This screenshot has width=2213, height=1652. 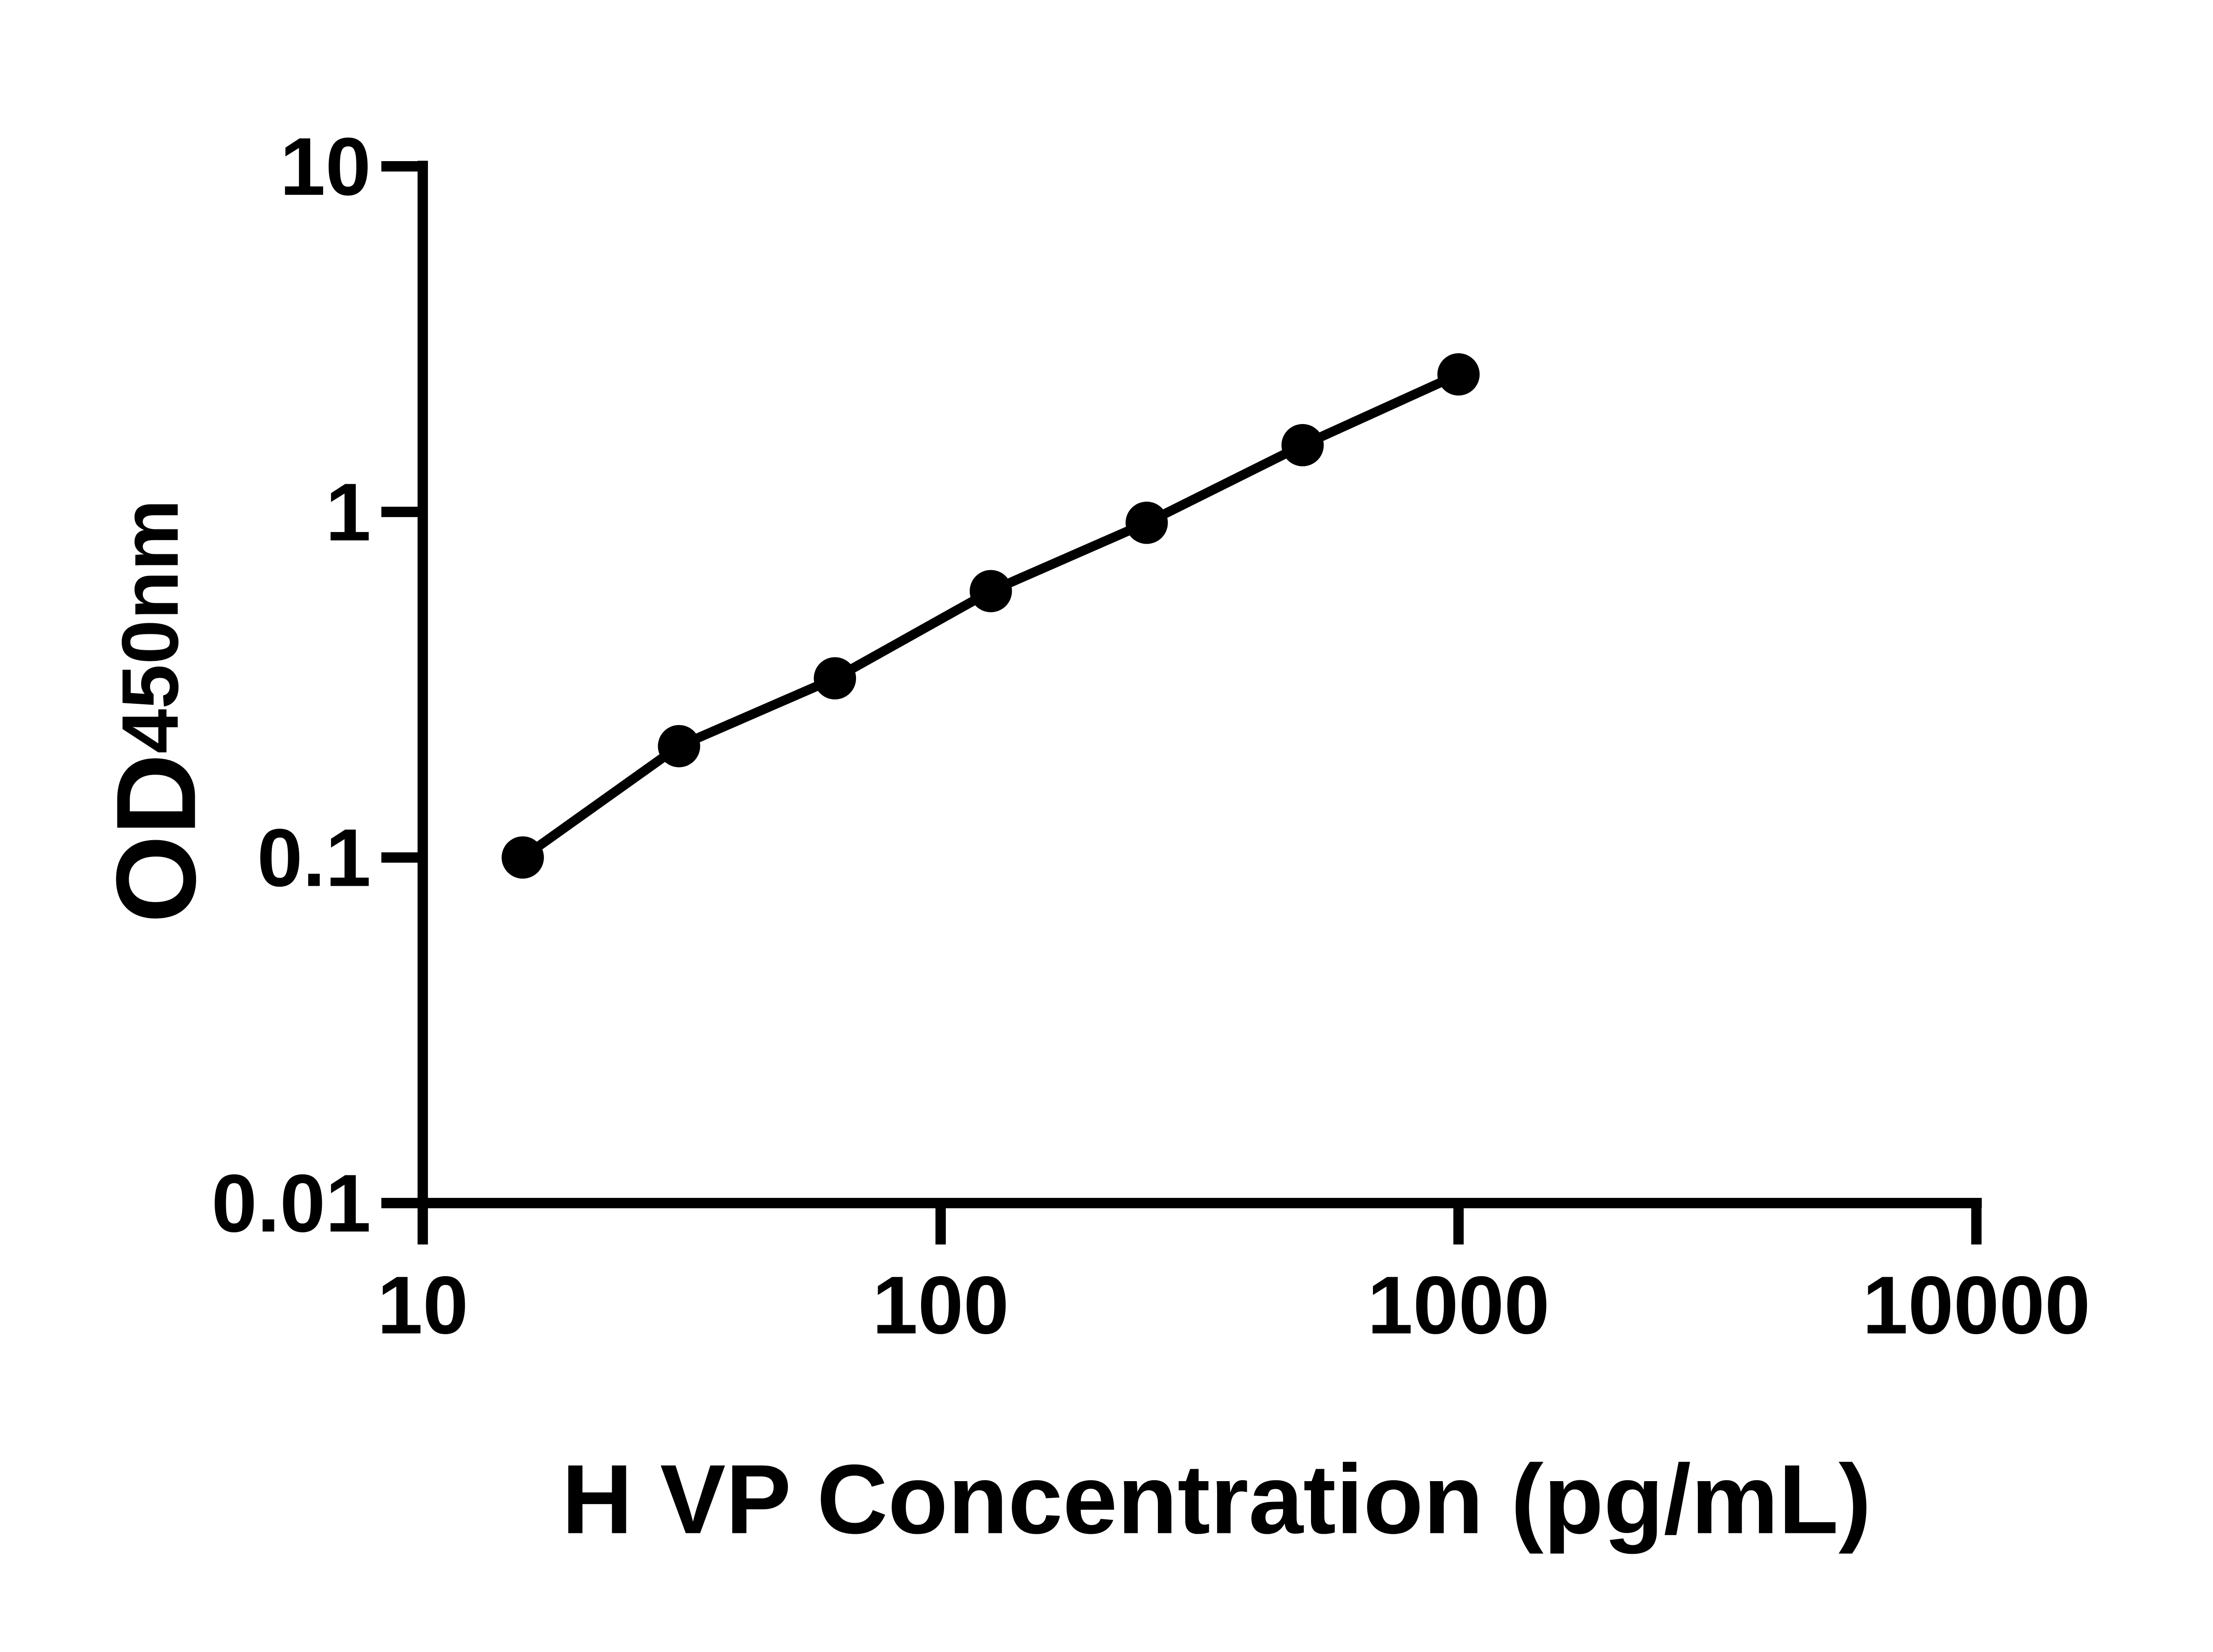 I want to click on y-axis-ticks, so click(x=402, y=684).